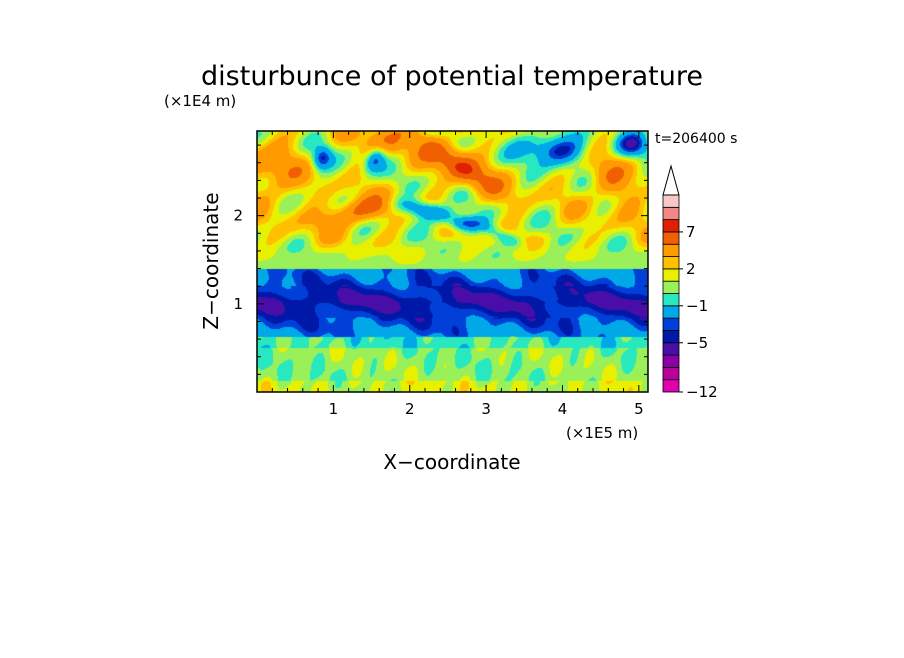  Describe the element at coordinates (671, 180) in the screenshot. I see `colorbar-extend-arrow` at that location.